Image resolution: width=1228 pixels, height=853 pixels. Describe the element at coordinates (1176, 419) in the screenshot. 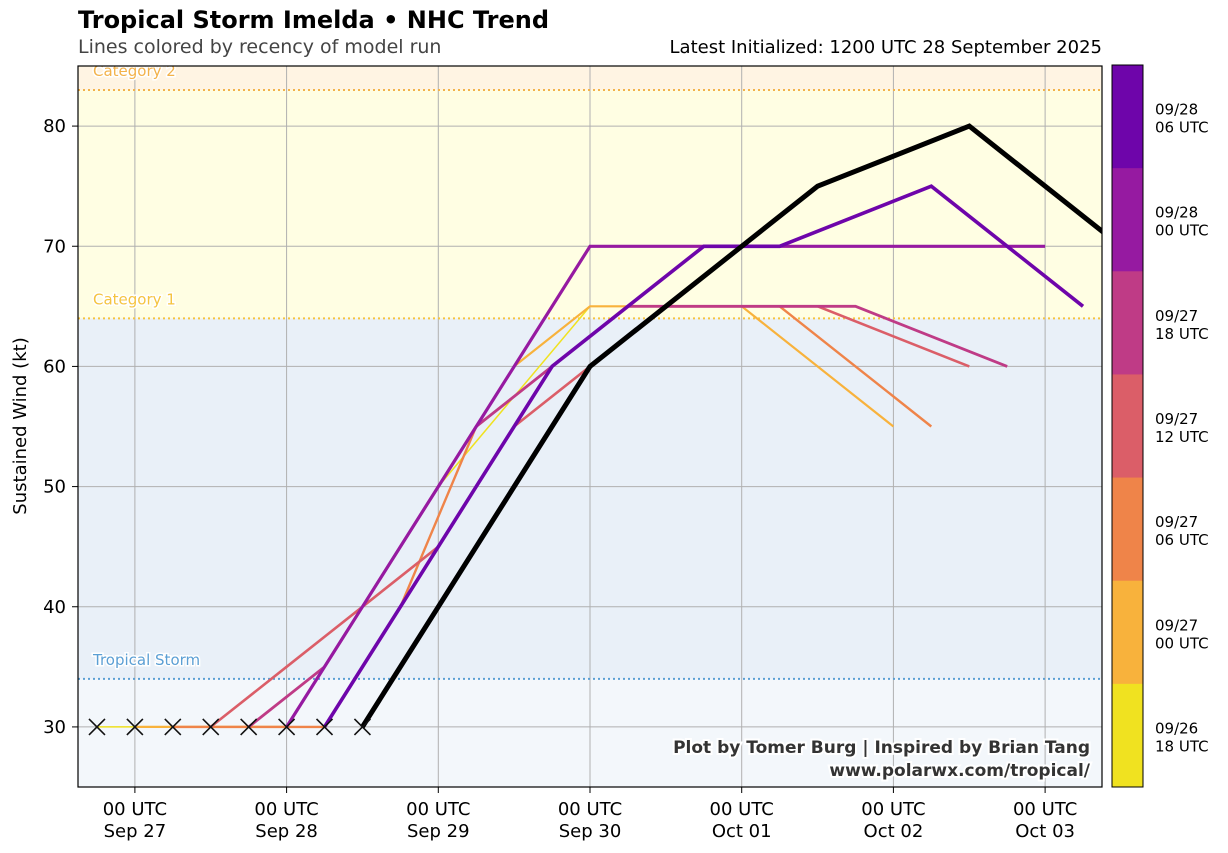

I see `colorbar-label-date-3: 09/27` at that location.